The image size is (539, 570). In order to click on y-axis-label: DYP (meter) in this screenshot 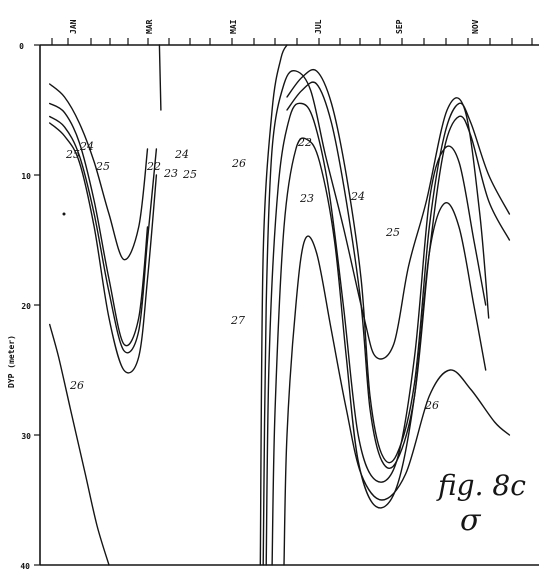, I will do `click(11, 361)`.